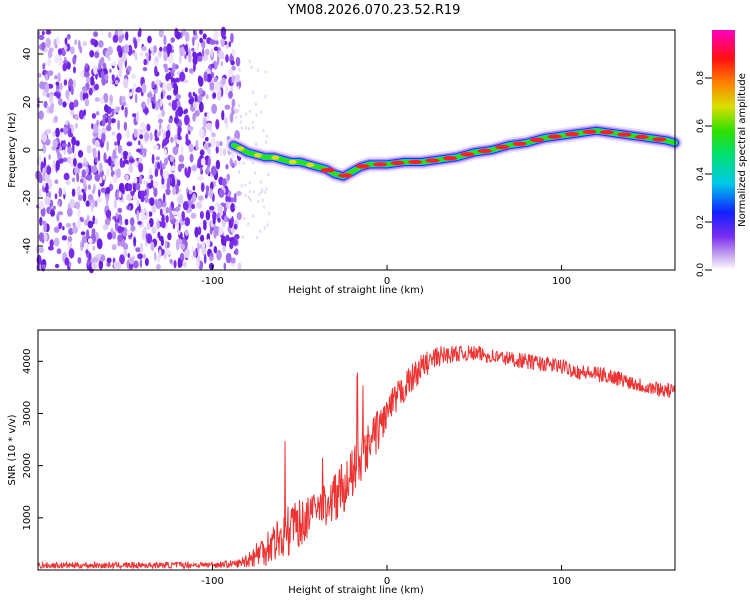 This screenshot has width=750, height=600. Describe the element at coordinates (27, 246) in the screenshot. I see `spectrogram-y-tick-label: -40` at that location.